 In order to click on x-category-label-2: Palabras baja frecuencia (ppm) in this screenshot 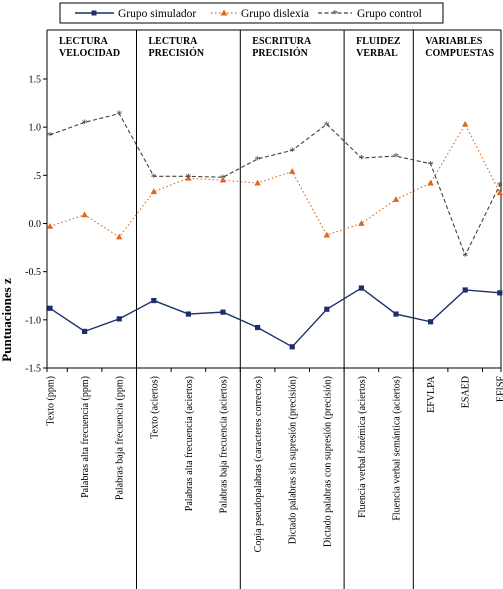, I will do `click(120, 438)`.